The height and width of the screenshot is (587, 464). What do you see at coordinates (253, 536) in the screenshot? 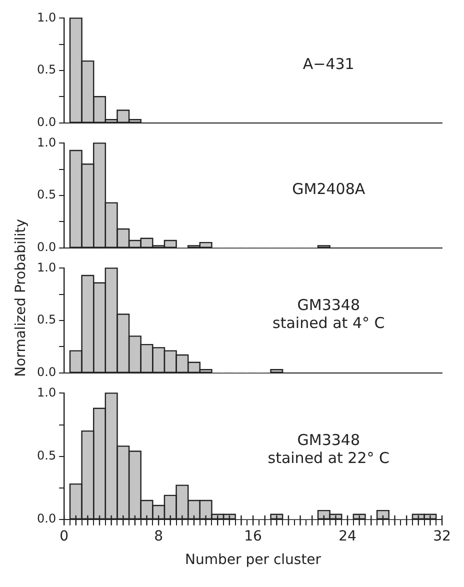
I see `x-tick-label: 16` at bounding box center [253, 536].